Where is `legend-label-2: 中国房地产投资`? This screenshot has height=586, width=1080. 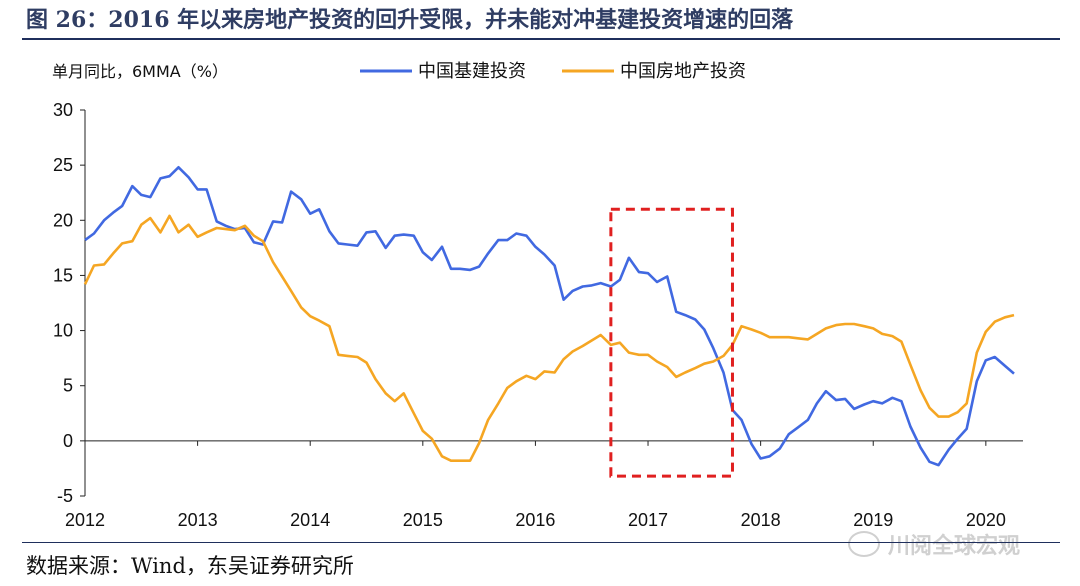 legend-label-2: 中国房地产投资 is located at coordinates (683, 71).